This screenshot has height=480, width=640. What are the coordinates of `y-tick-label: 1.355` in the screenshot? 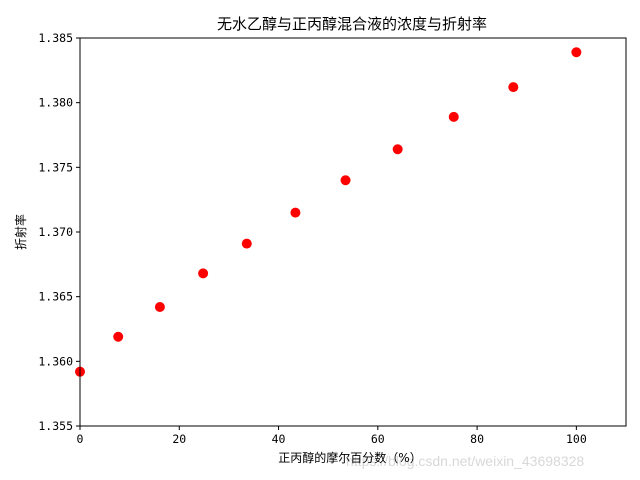 It's located at (55, 426).